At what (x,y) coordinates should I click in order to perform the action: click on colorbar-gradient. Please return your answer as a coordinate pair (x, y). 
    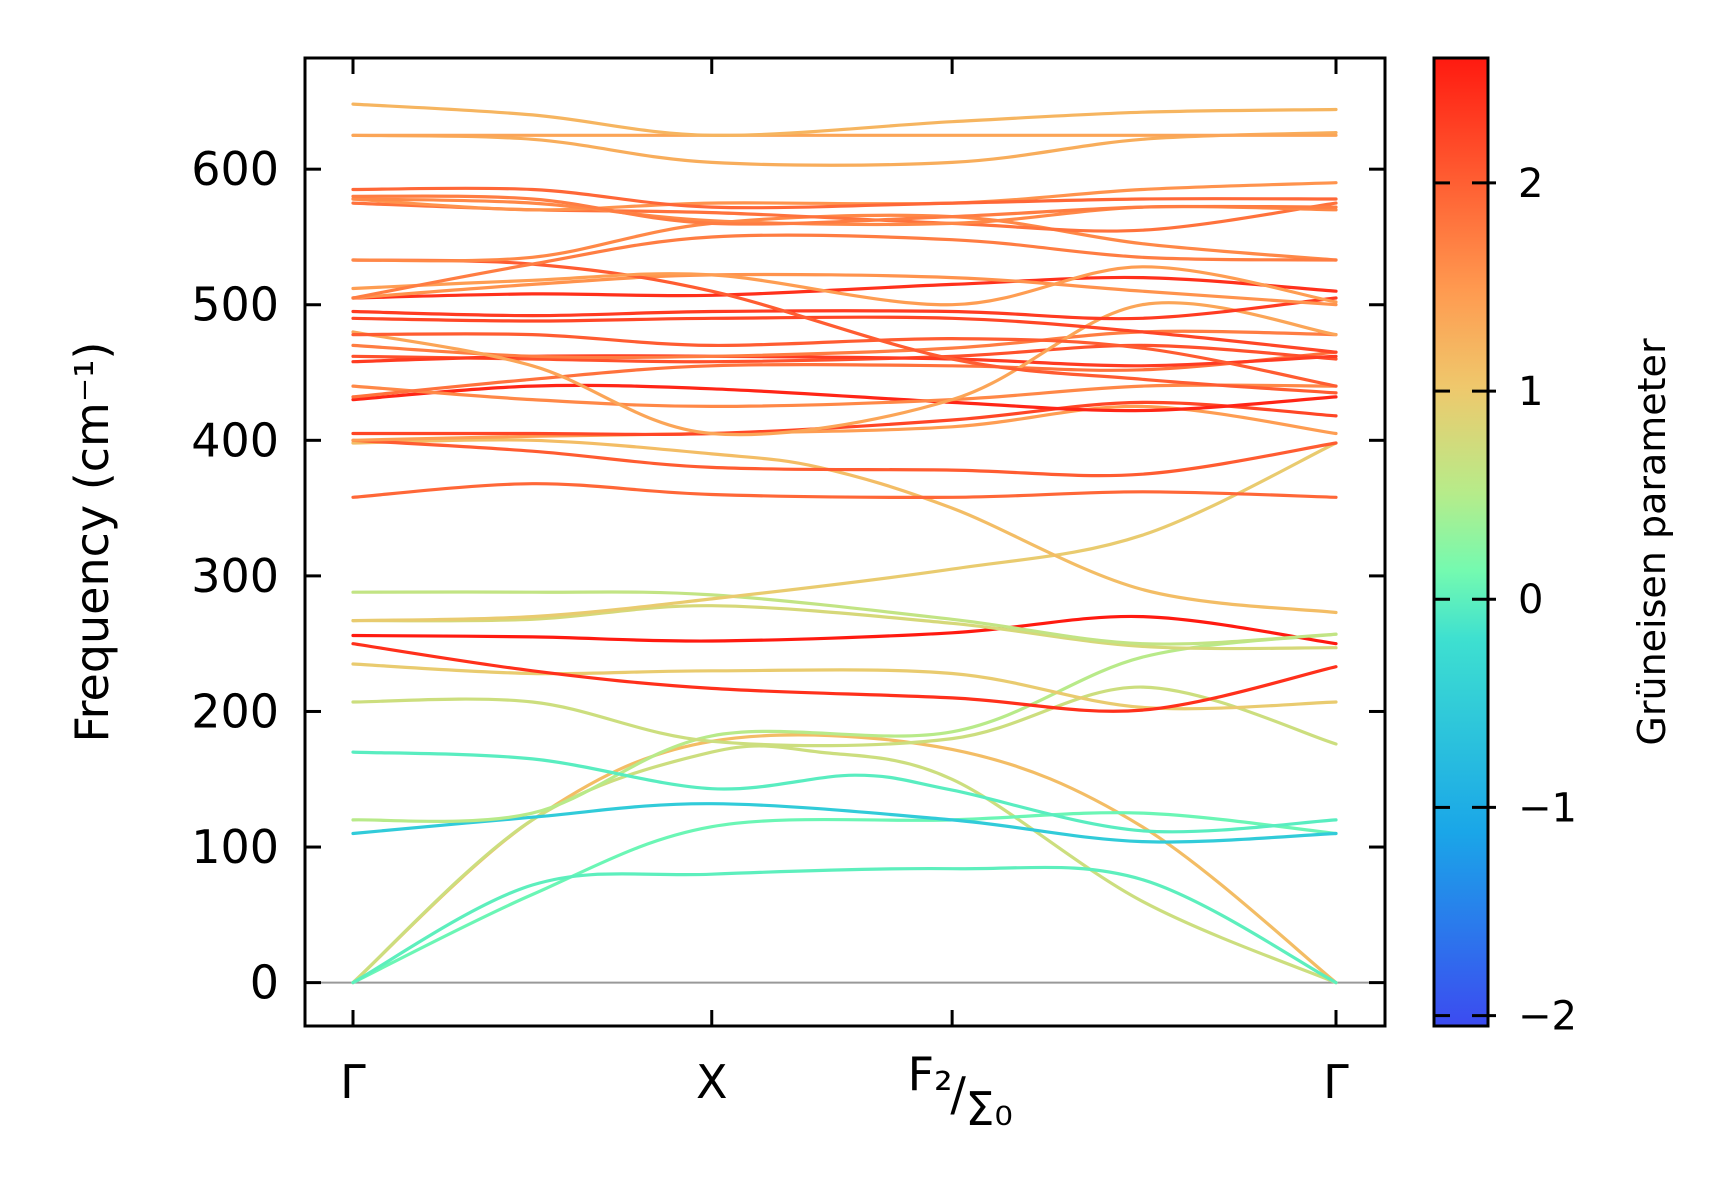
    Looking at the image, I should click on (1461, 542).